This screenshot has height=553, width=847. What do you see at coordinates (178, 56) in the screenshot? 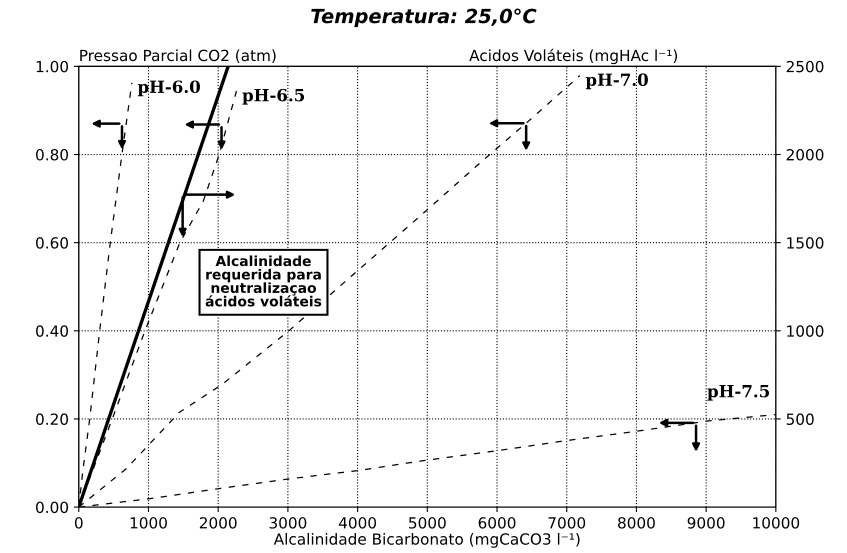
I see `y-axis-title: Pressao Parcial CO2 (atm)` at bounding box center [178, 56].